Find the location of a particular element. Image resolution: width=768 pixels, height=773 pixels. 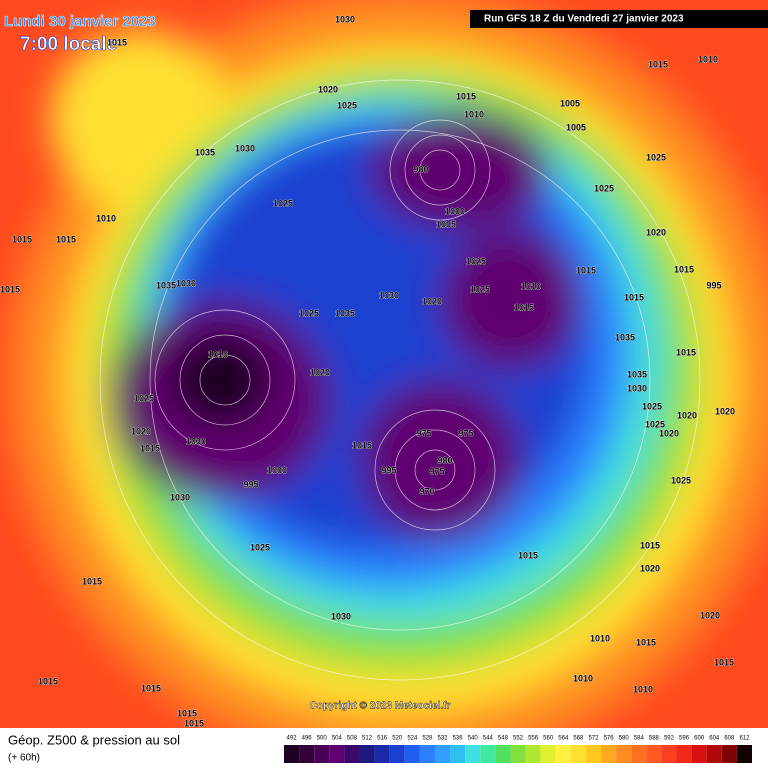

scale-label: 504 is located at coordinates (337, 739).